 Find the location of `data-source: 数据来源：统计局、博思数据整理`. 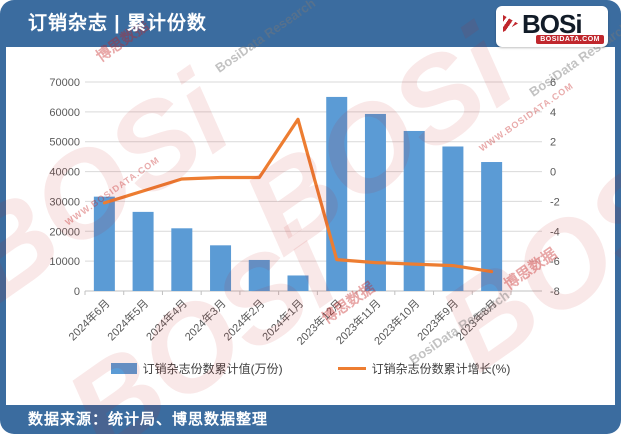

data-source: 数据来源：统计局、博思数据整理 is located at coordinates (148, 419).